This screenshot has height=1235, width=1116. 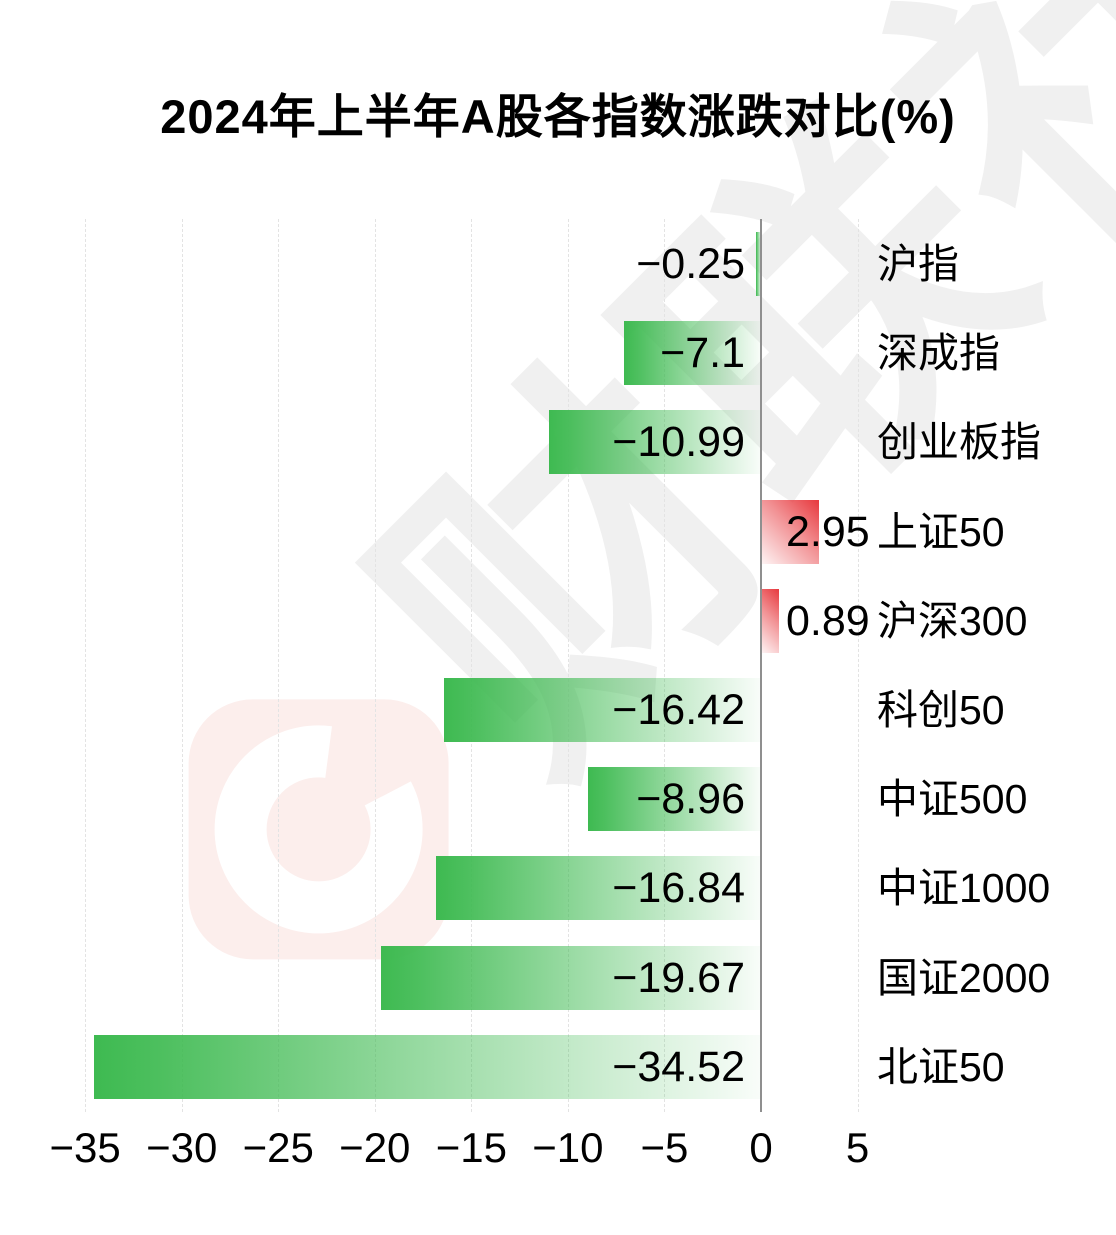 What do you see at coordinates (952, 620) in the screenshot?
I see `category-label: 沪深300` at bounding box center [952, 620].